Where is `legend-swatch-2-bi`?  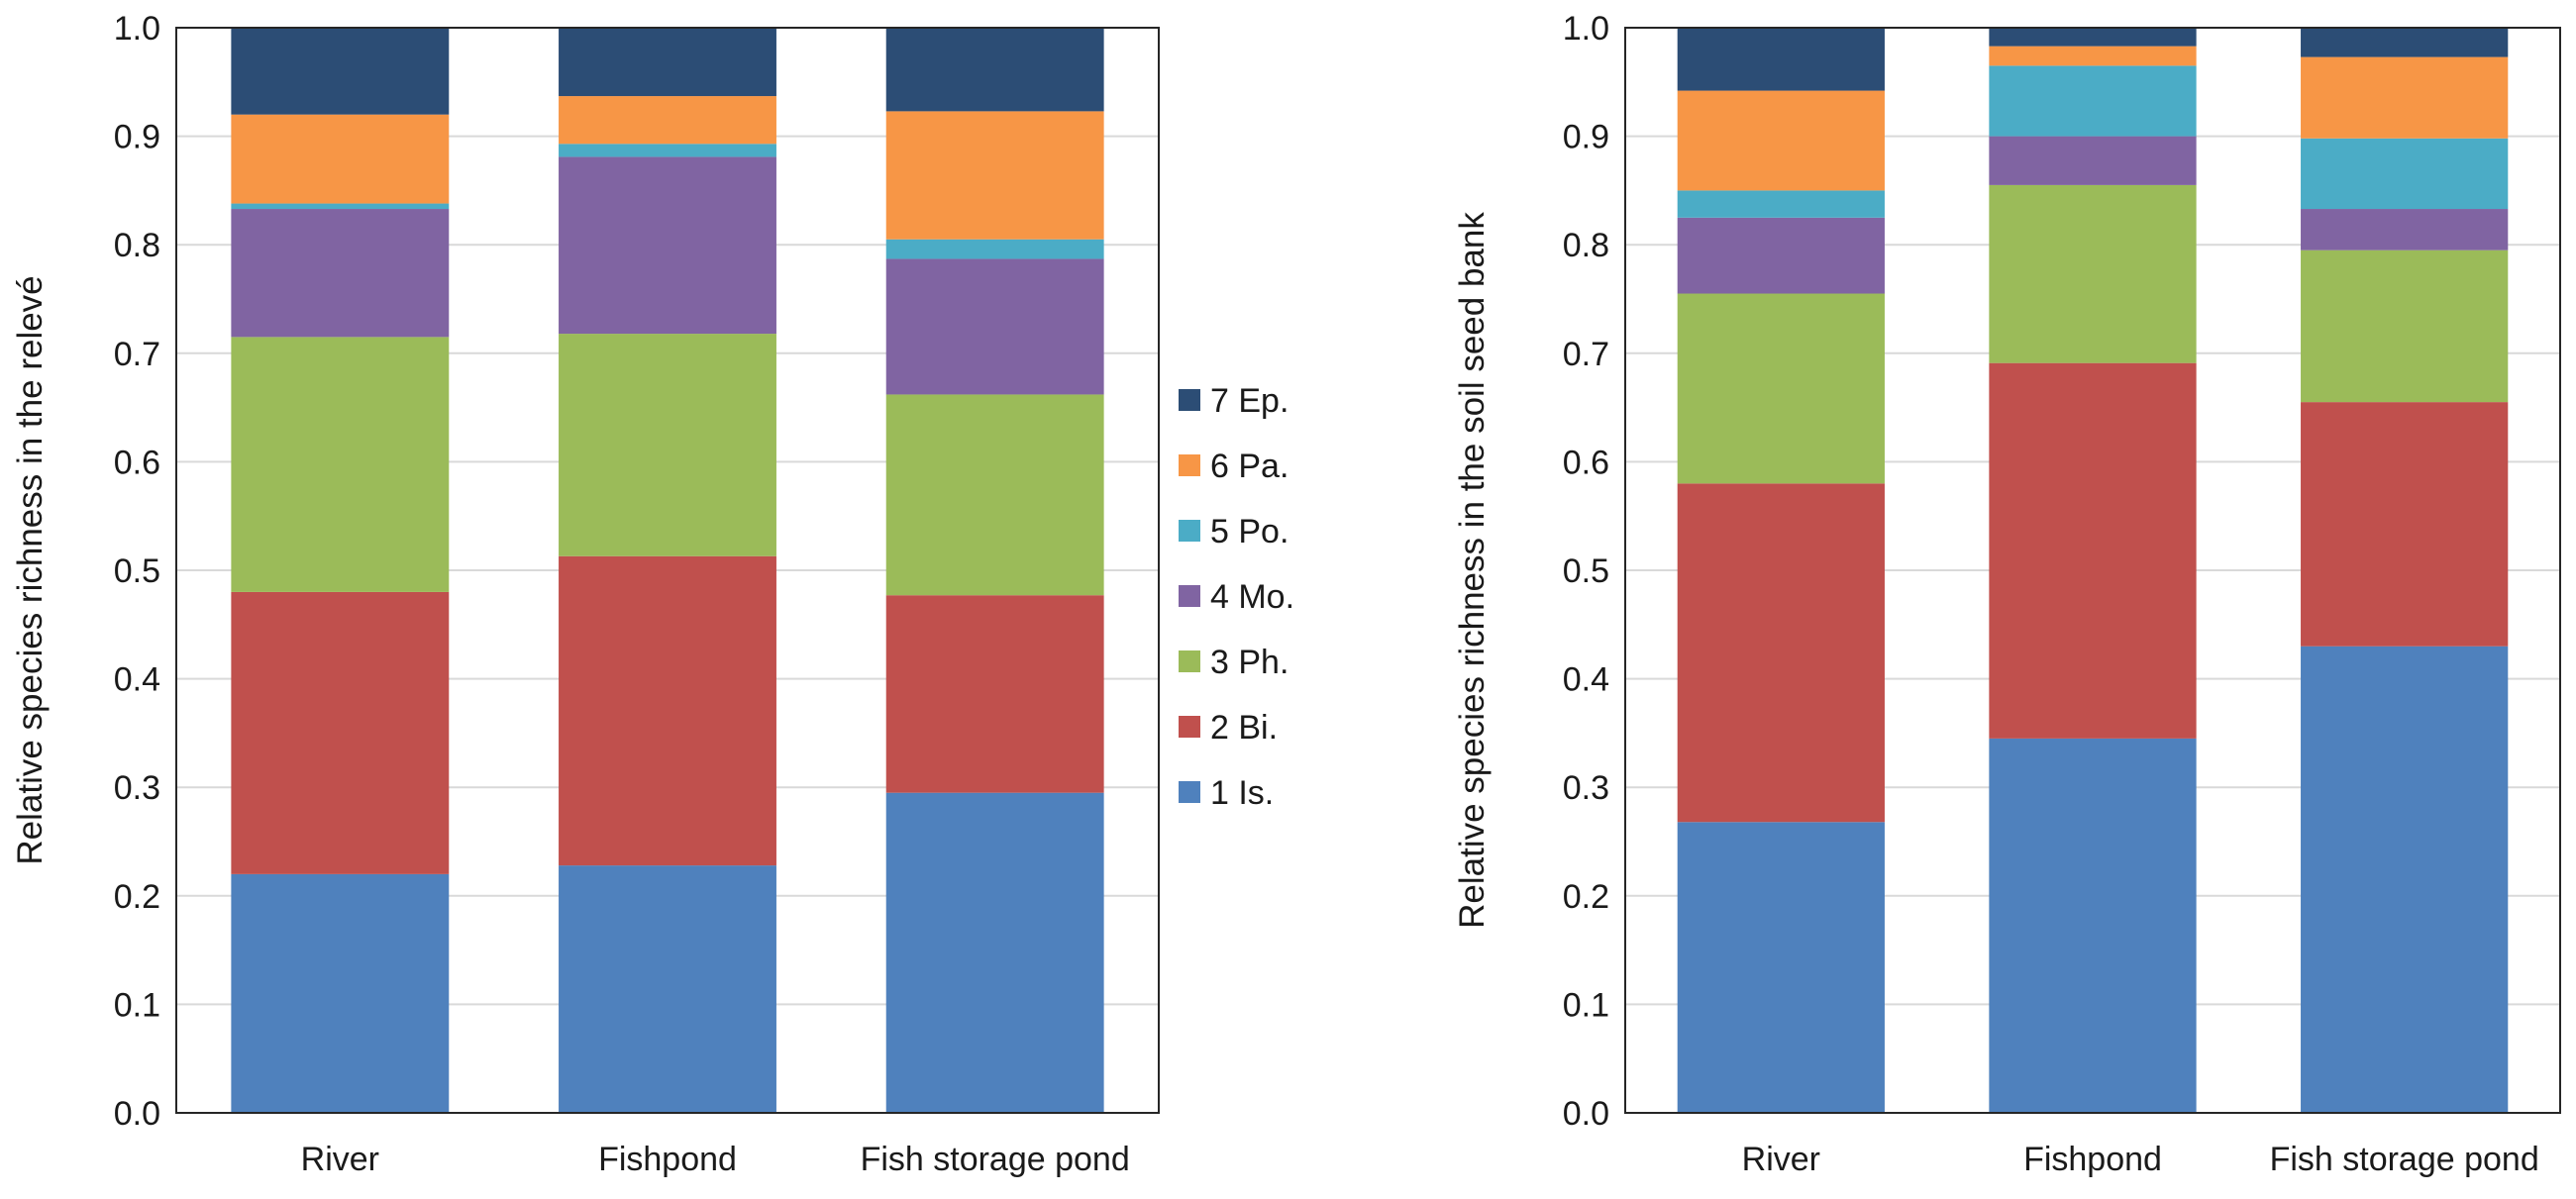
legend-swatch-2-bi is located at coordinates (1189, 727).